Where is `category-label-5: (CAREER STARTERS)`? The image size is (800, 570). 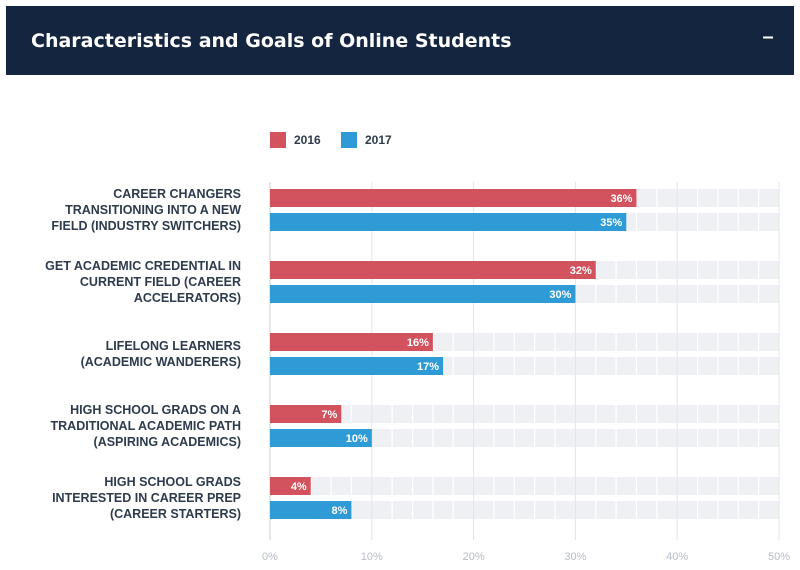 category-label-5: (CAREER STARTERS) is located at coordinates (175, 514).